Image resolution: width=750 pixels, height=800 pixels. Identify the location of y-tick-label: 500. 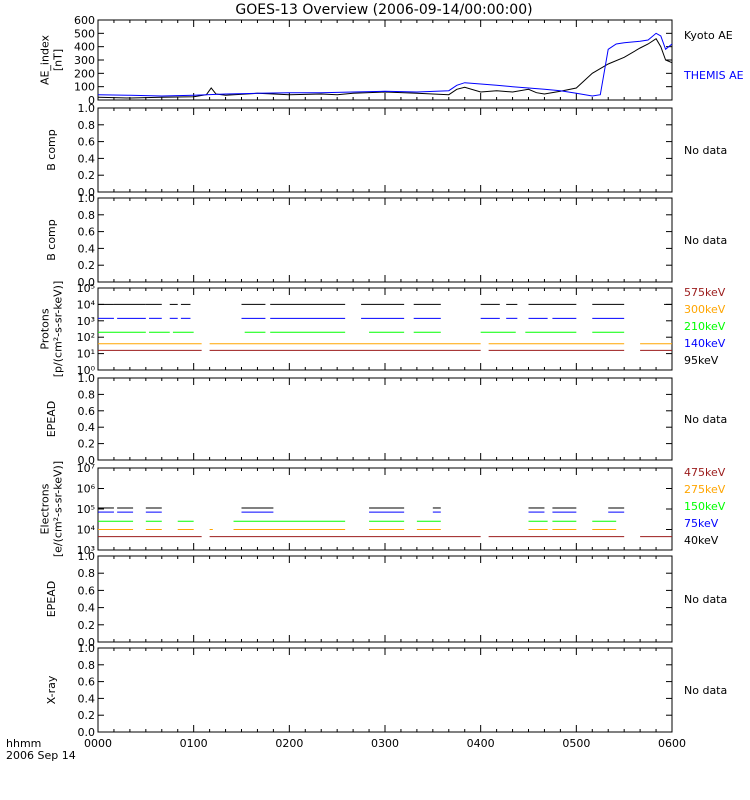
(84, 33).